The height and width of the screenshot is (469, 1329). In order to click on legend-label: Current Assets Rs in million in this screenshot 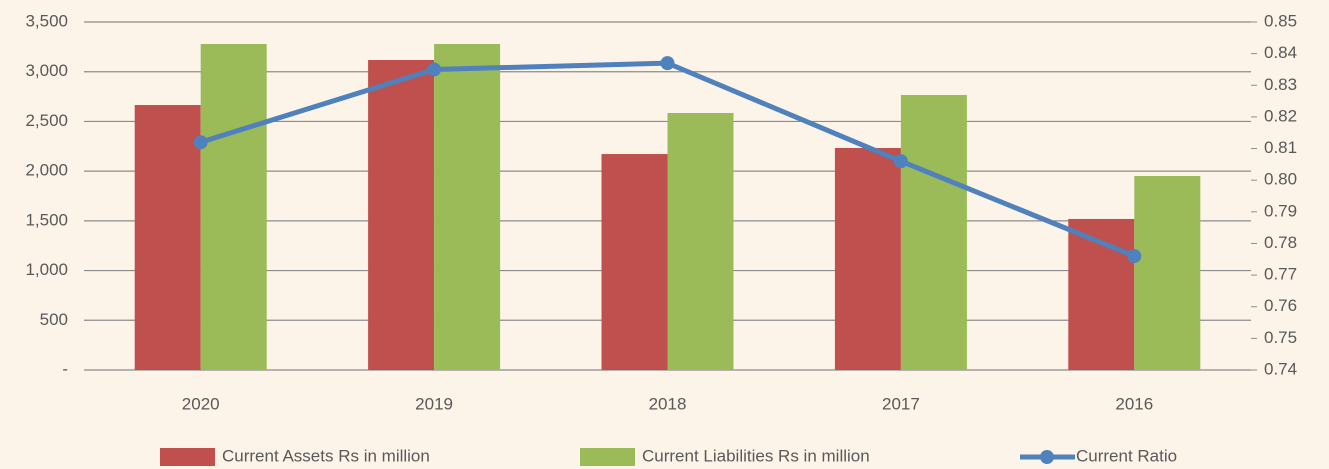, I will do `click(326, 455)`.